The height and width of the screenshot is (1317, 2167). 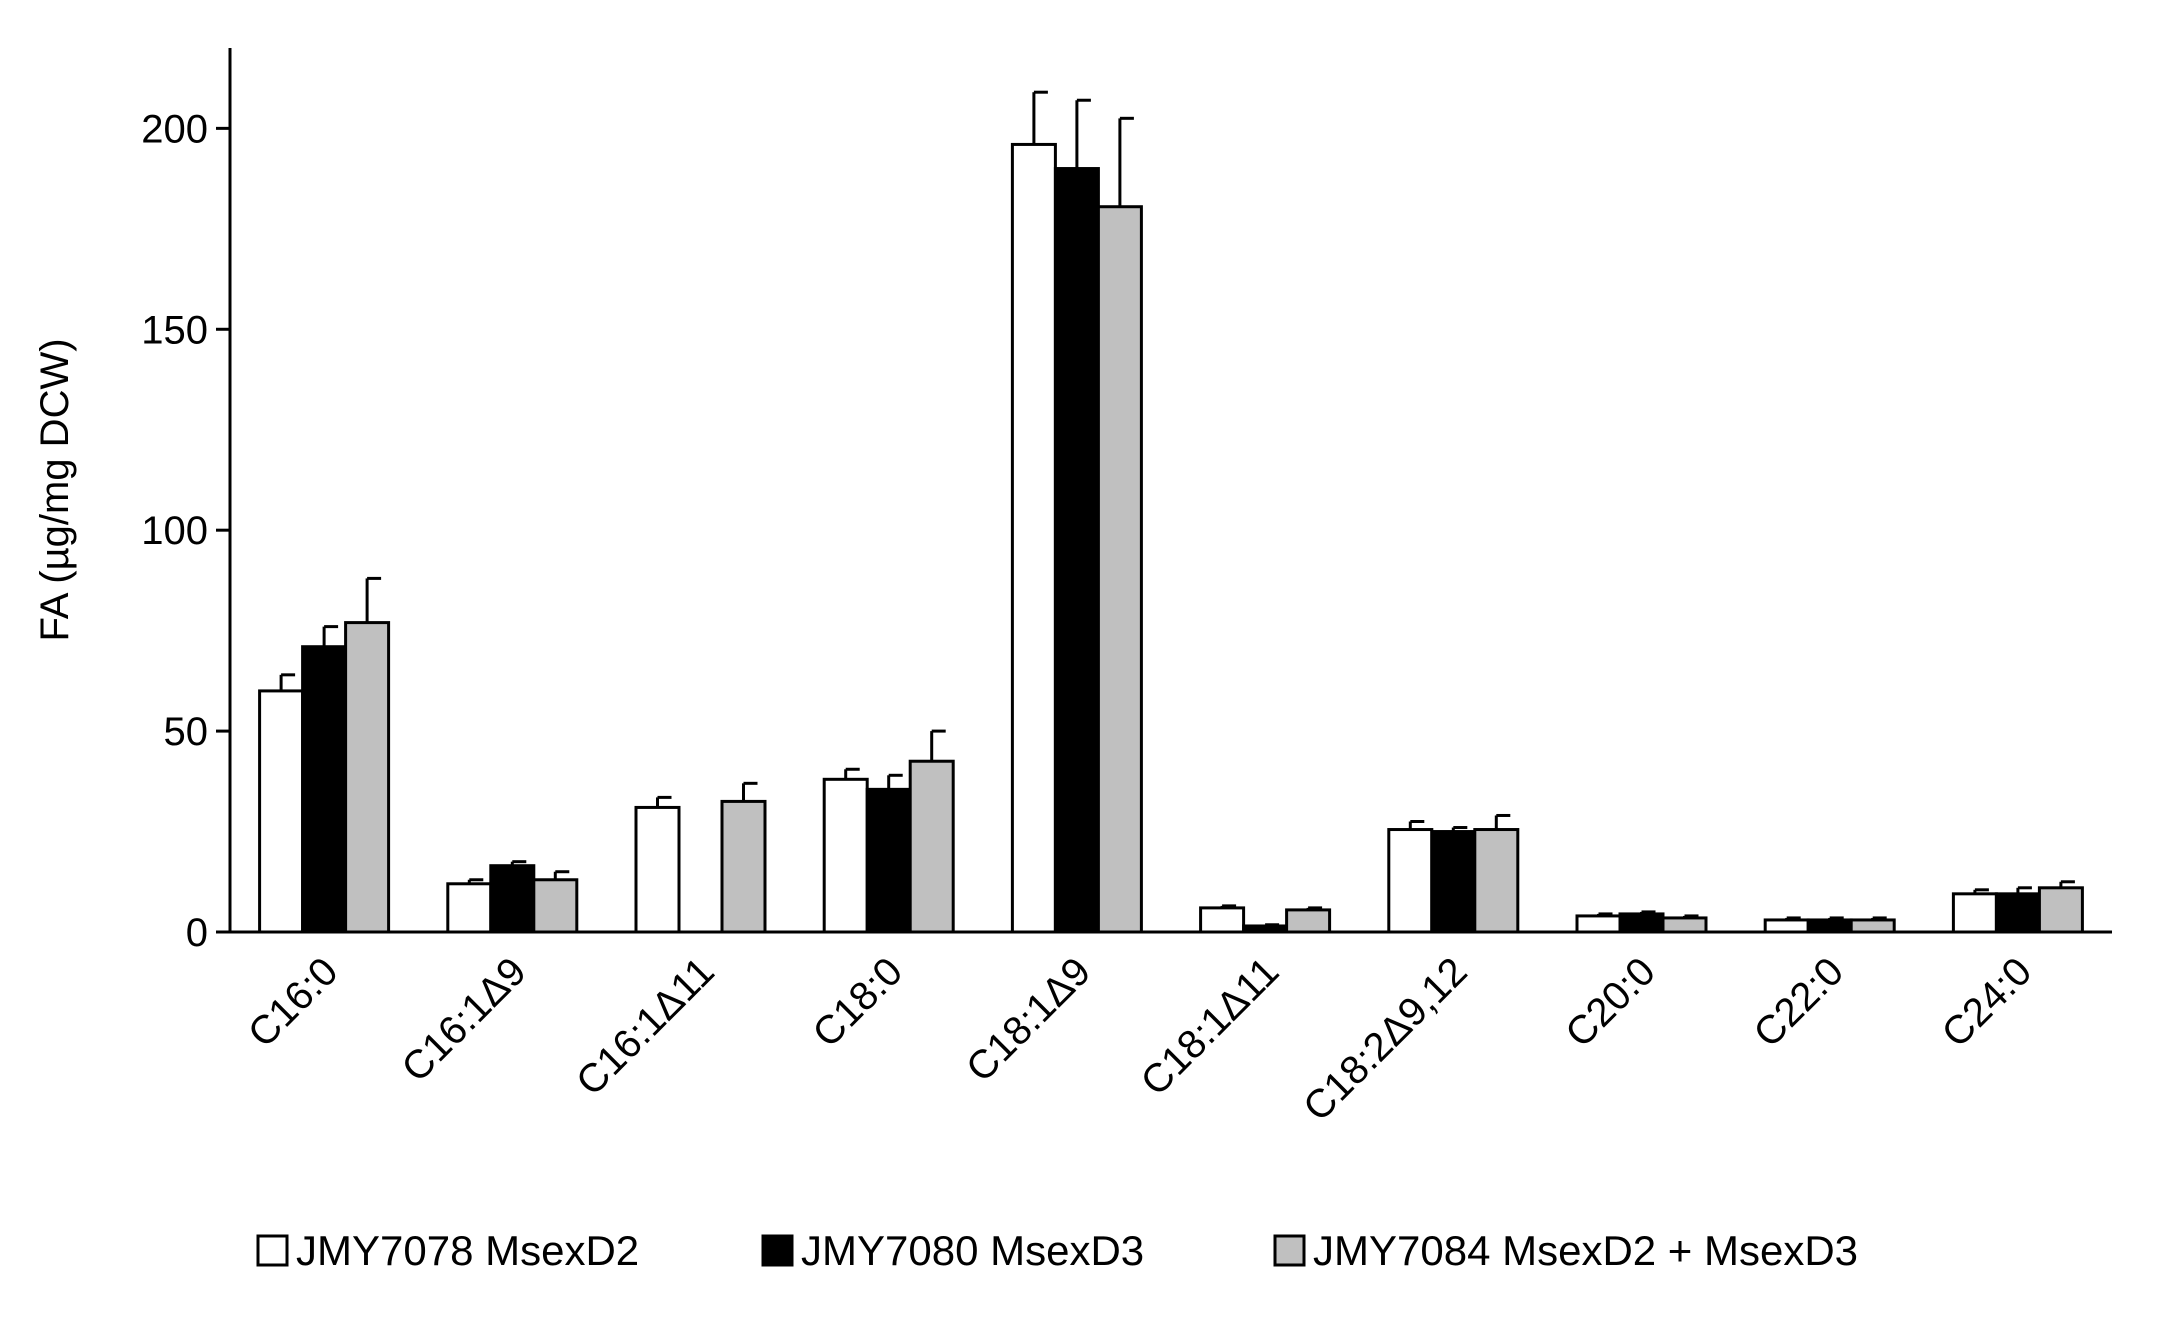 I want to click on y-tick-label: 50, so click(x=186, y=732).